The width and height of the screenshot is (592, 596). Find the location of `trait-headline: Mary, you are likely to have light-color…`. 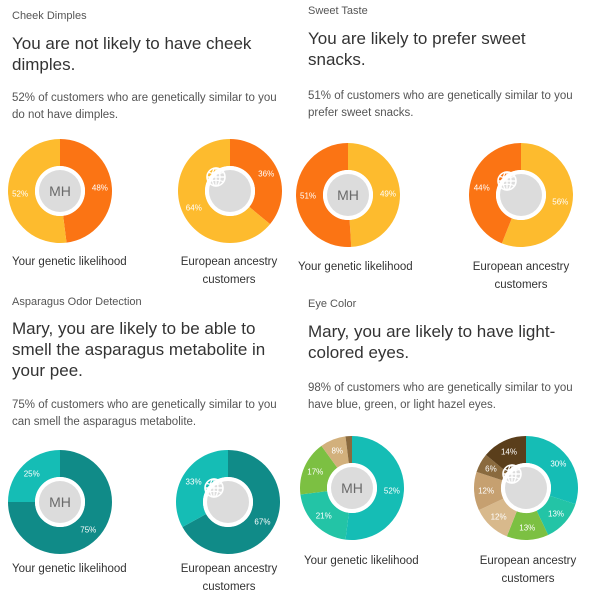

trait-headline: Mary, you are likely to have light-color… is located at coordinates (432, 342).